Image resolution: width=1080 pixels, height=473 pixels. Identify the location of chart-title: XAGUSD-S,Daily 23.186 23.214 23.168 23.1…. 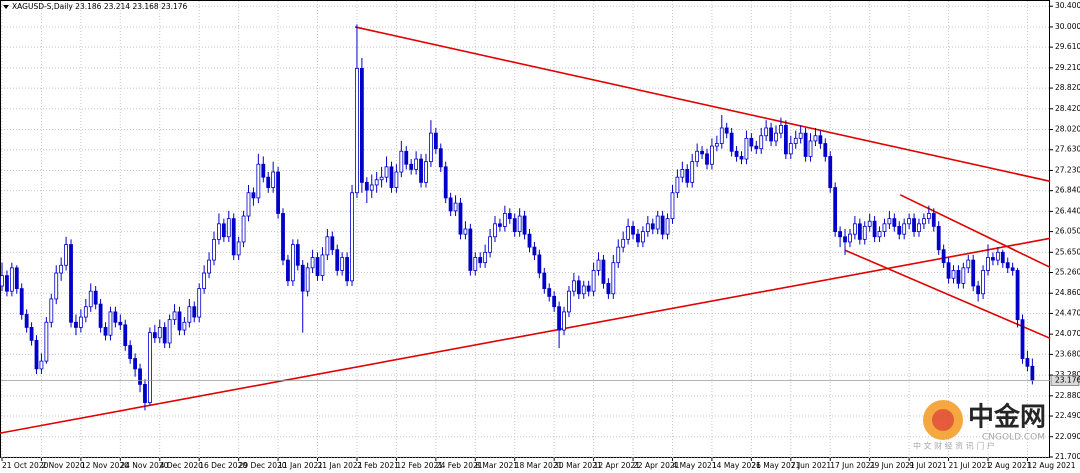
(100, 6).